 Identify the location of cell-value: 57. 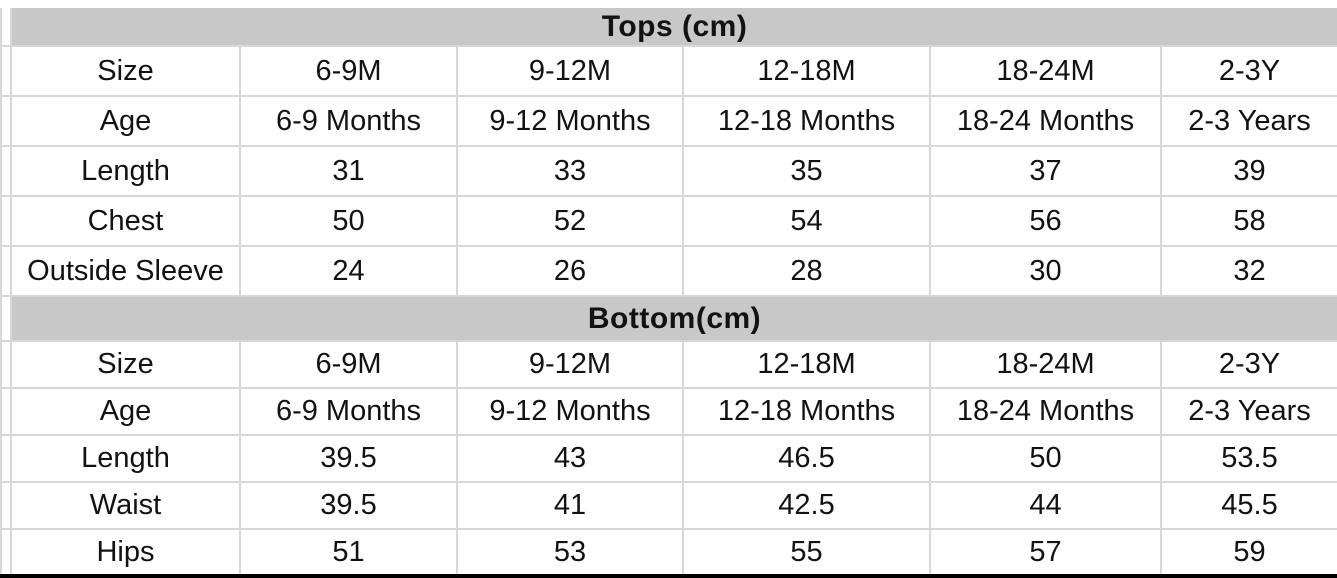
(1045, 552).